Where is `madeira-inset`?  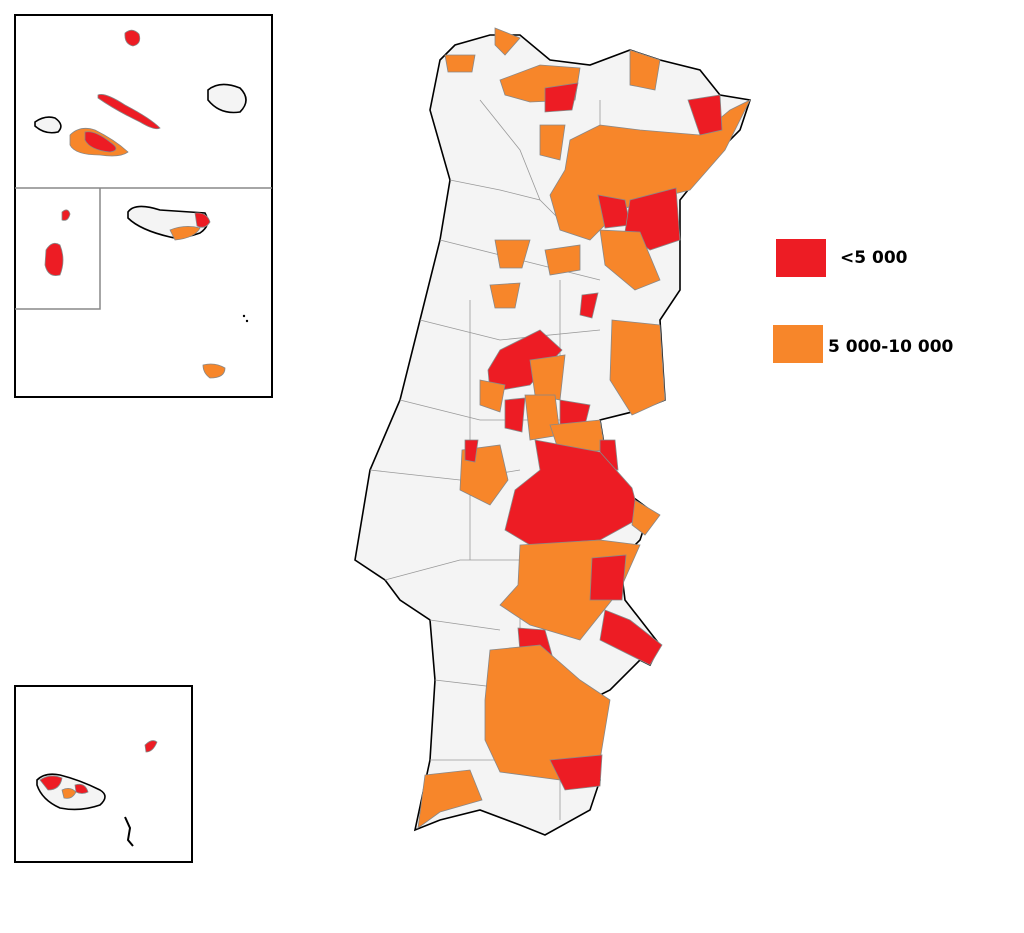
madeira-inset is located at coordinates (103, 774).